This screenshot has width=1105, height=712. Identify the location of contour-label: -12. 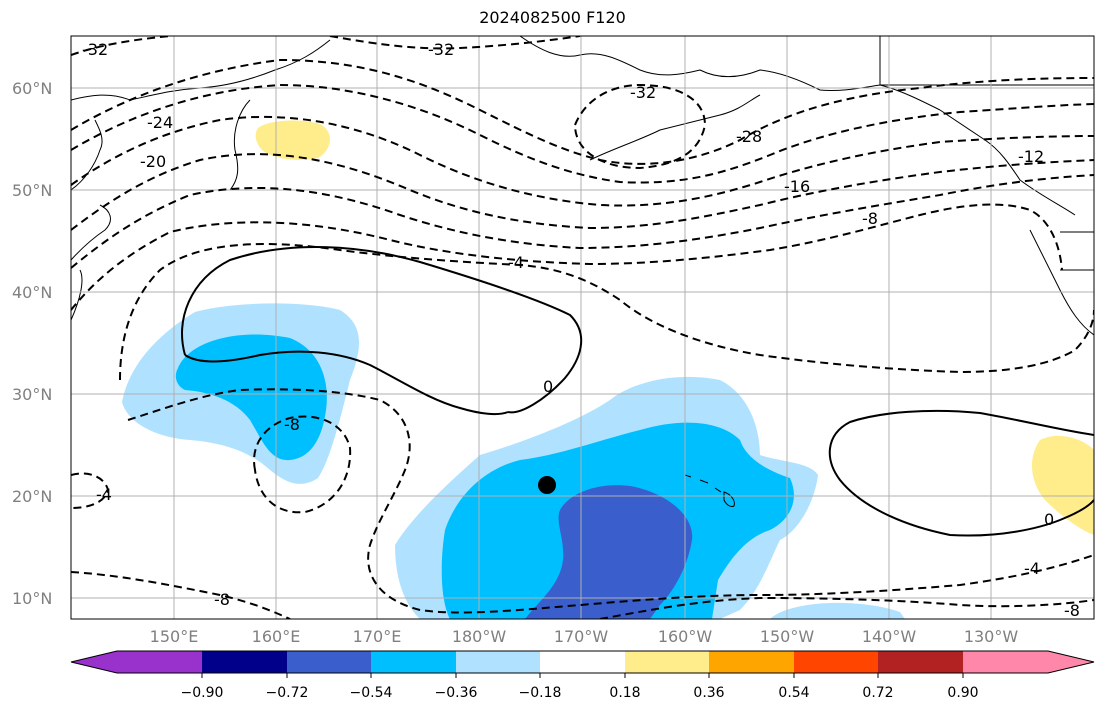
(1031, 156).